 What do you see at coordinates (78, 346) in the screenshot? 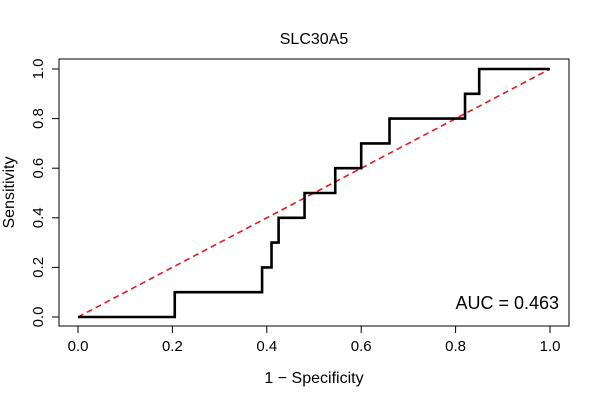
I see `x-tick-label: 0.0` at bounding box center [78, 346].